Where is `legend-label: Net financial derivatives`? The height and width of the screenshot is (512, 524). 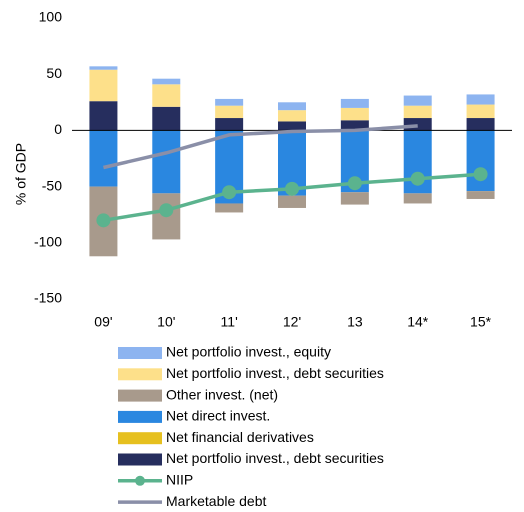 legend-label: Net financial derivatives is located at coordinates (240, 437).